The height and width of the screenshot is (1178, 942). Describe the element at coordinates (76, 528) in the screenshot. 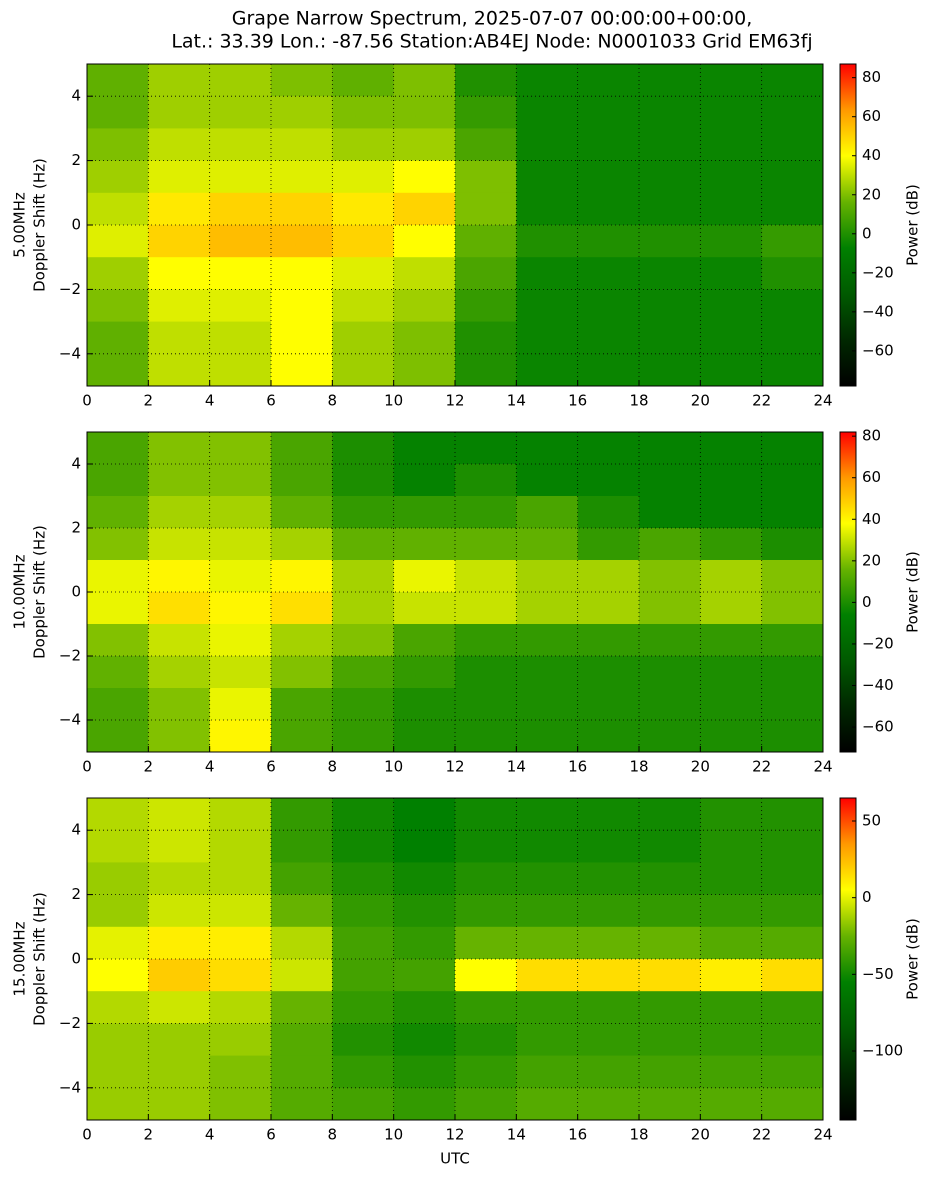

I see `y-tick-label: 2` at that location.